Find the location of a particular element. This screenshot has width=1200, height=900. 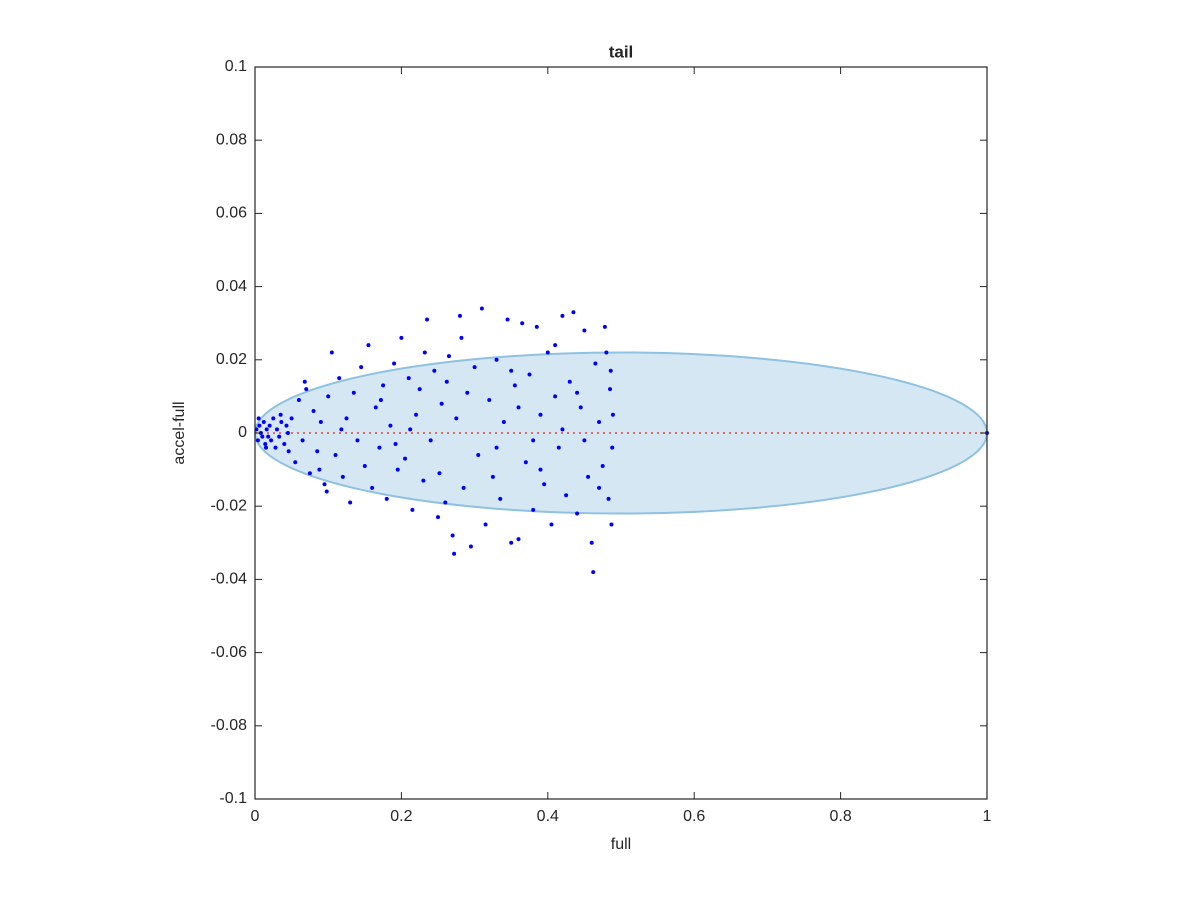

x-tick-label: 0 is located at coordinates (255, 816).